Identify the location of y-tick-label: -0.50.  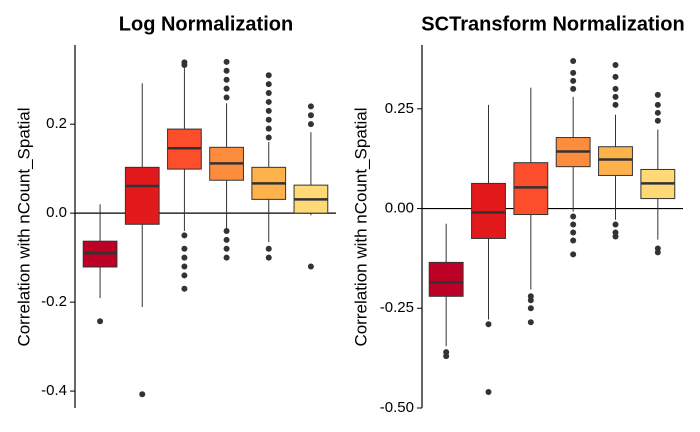
(397, 407).